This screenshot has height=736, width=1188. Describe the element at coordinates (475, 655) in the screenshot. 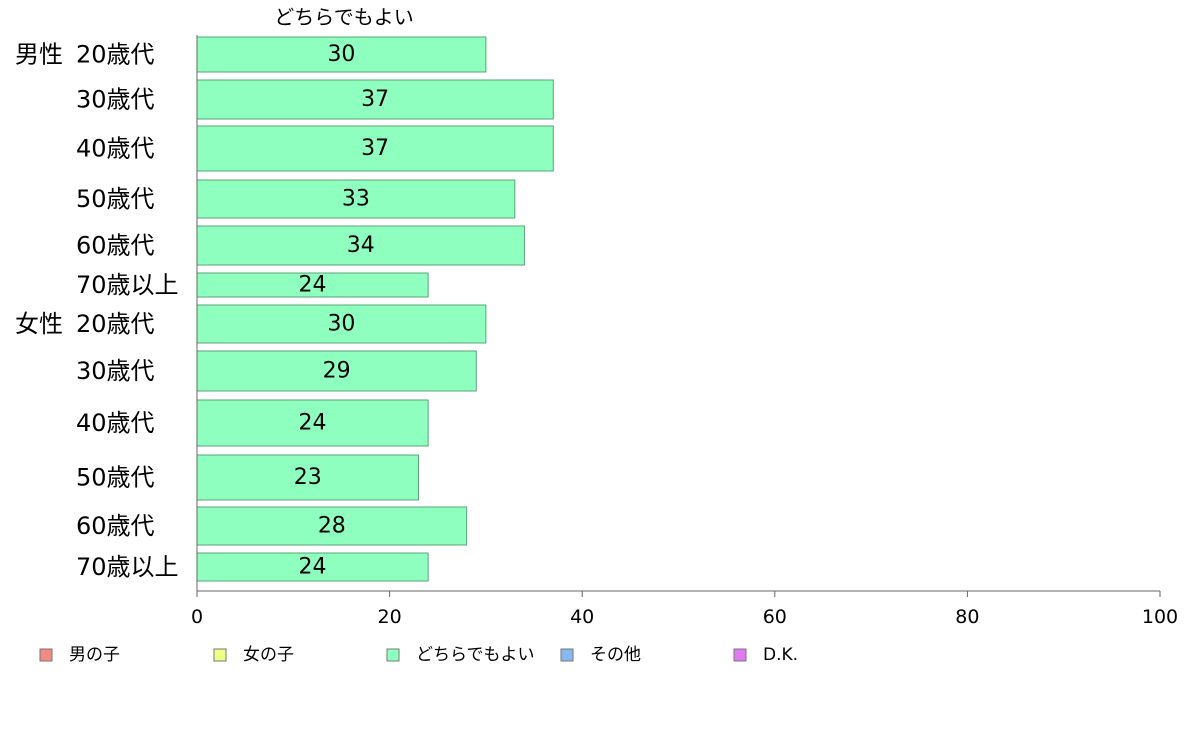

I see `legend-label: どちらでもよい` at that location.